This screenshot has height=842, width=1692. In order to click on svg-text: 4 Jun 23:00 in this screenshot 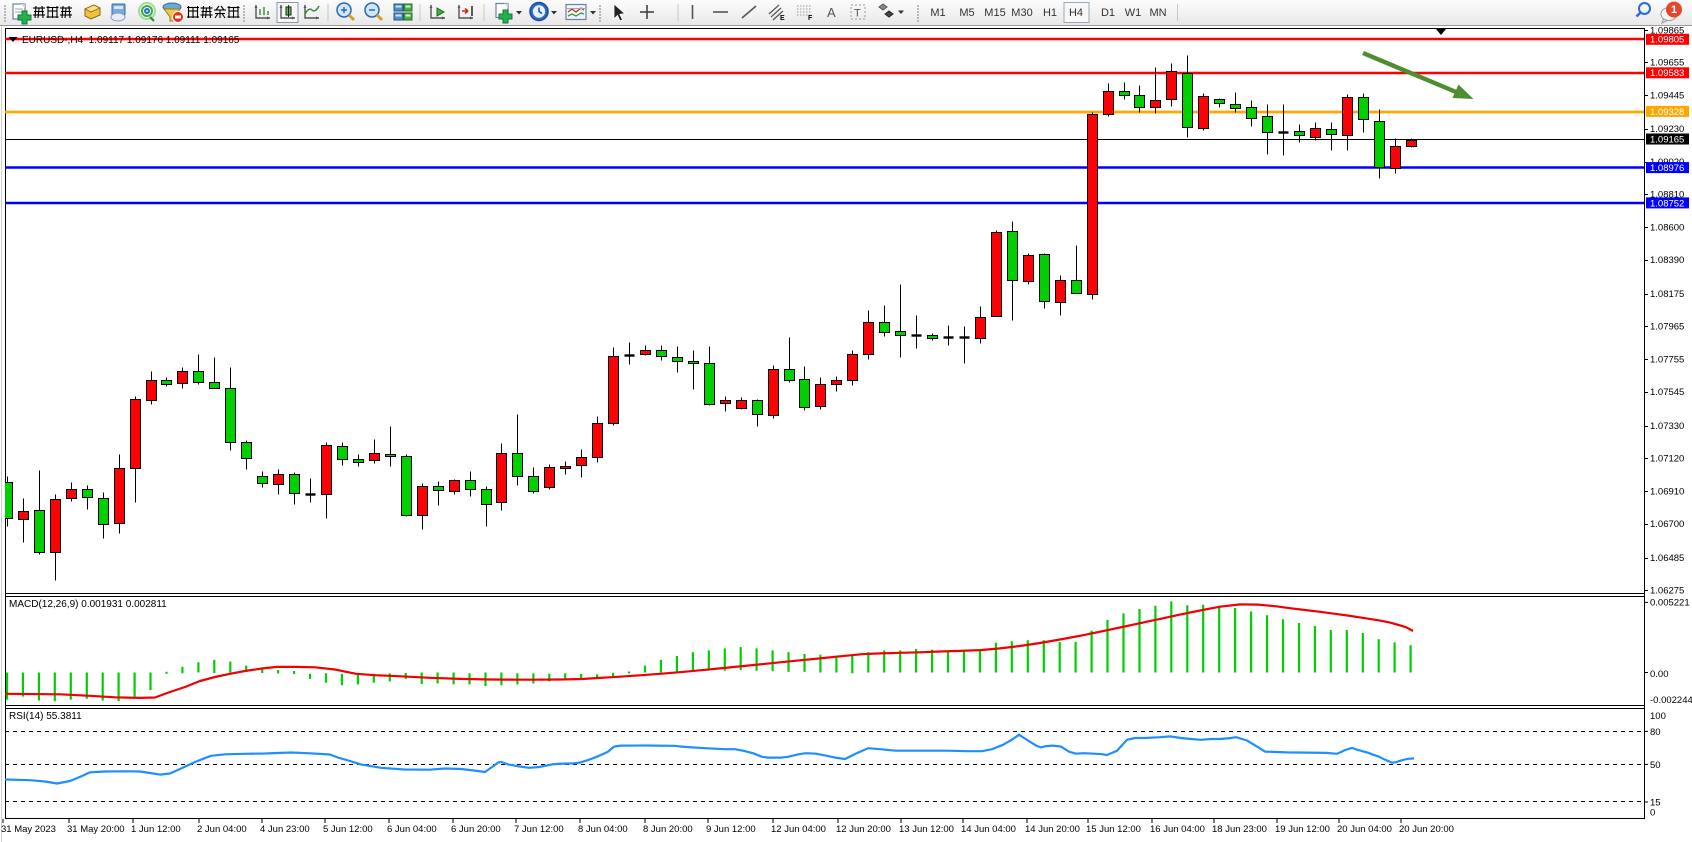, I will do `click(285, 829)`.